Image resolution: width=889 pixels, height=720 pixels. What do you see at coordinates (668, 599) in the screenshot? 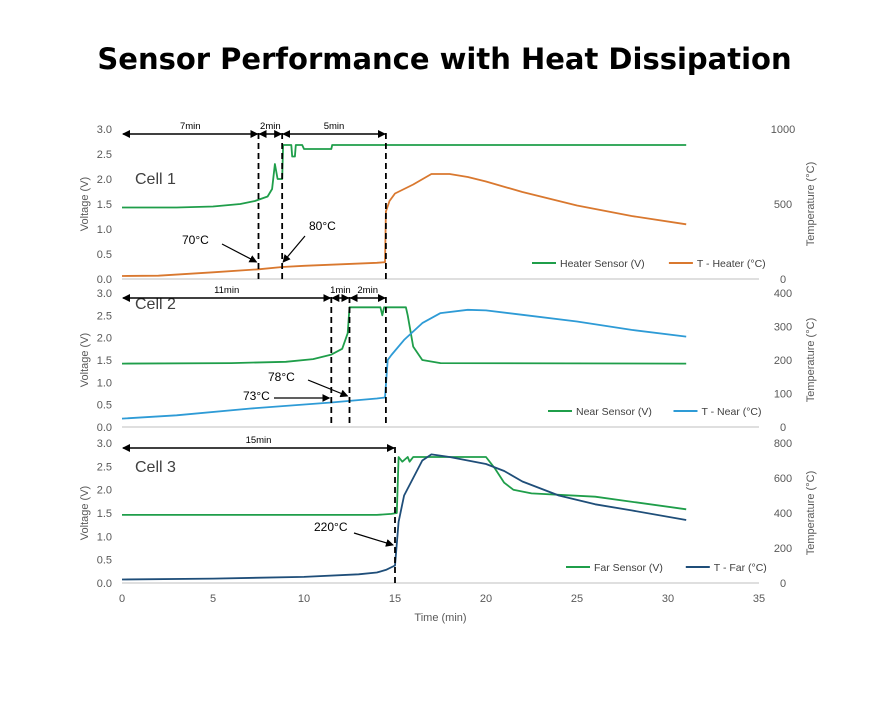
I see `x-tick-label: 30` at bounding box center [668, 599].